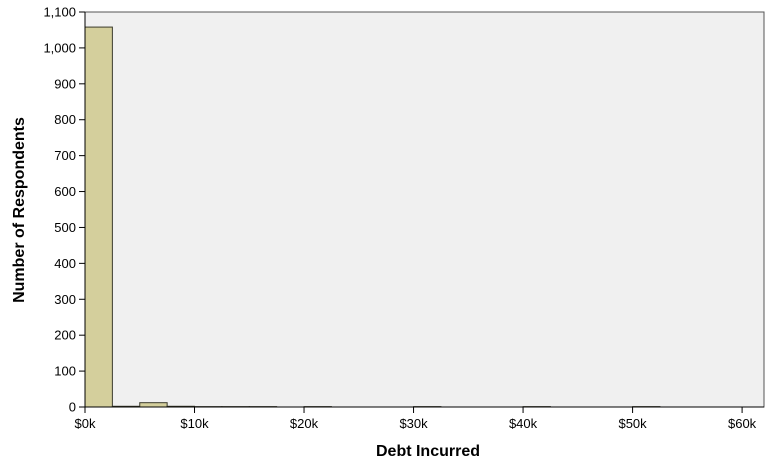 Image resolution: width=768 pixels, height=462 pixels. I want to click on x-axis: $0k $10k $20k $30k $40k $50k $60k, so click(419, 418).